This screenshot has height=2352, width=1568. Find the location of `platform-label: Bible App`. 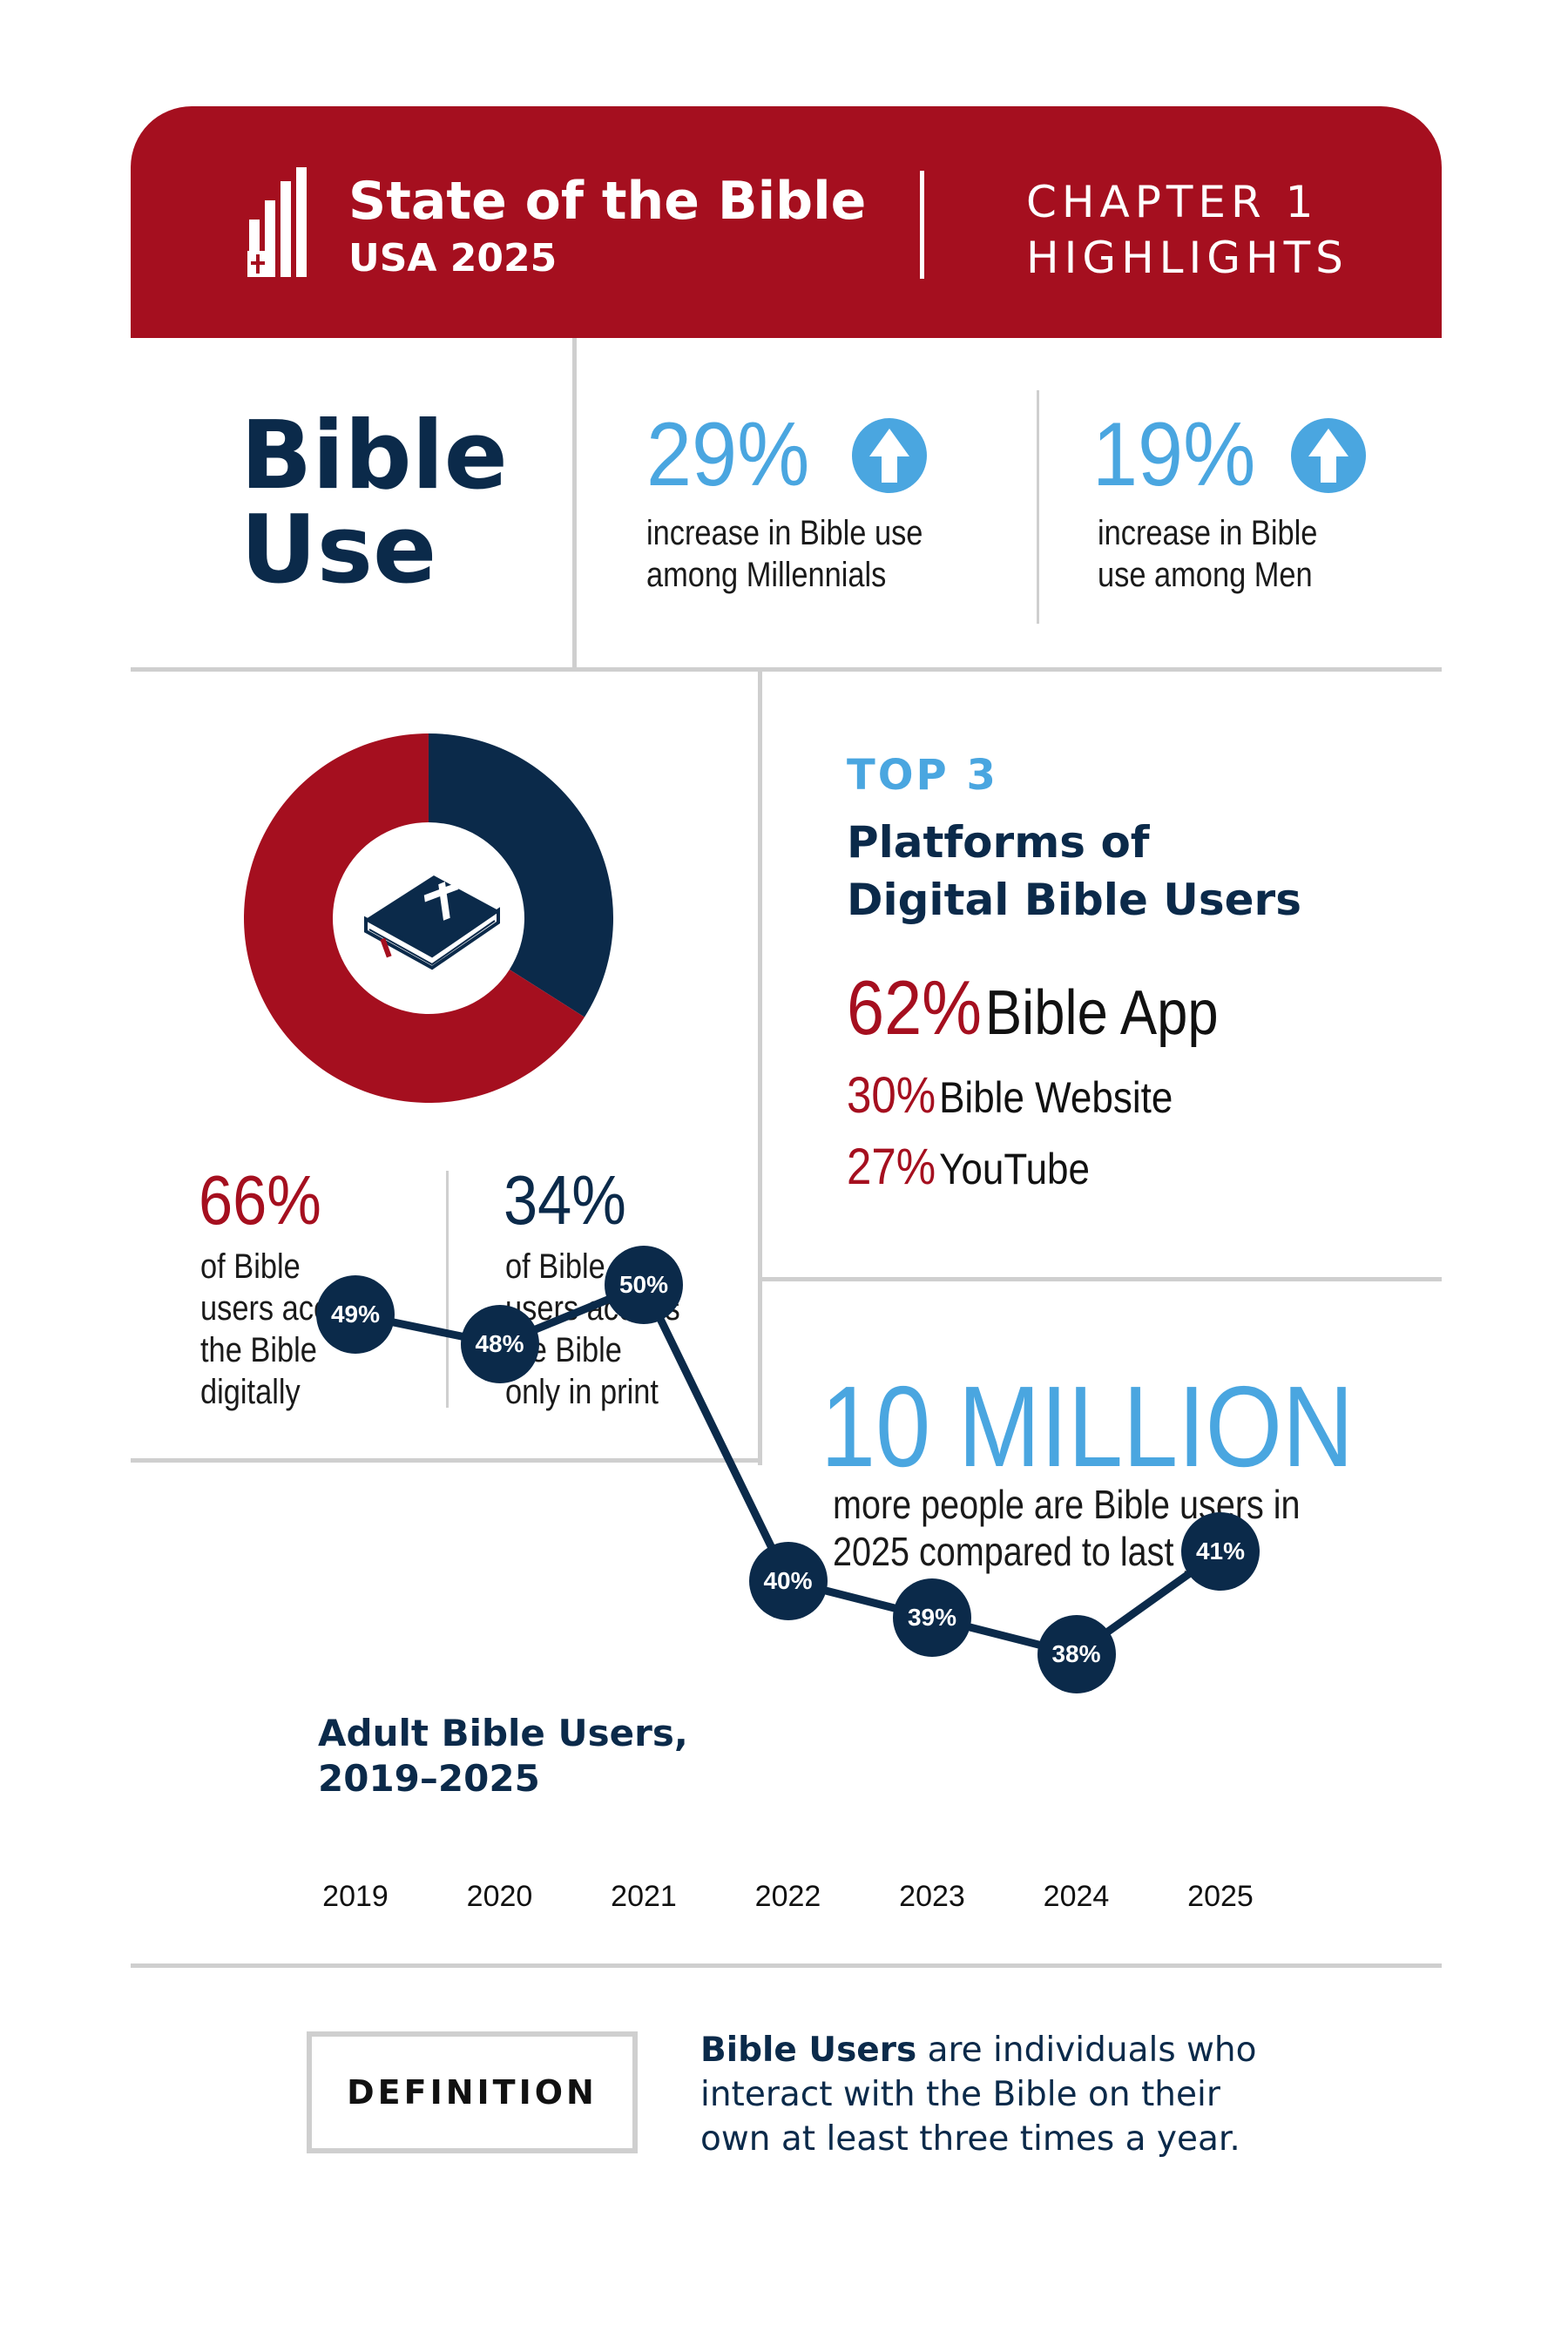

platform-label: Bible App is located at coordinates (1101, 1013).